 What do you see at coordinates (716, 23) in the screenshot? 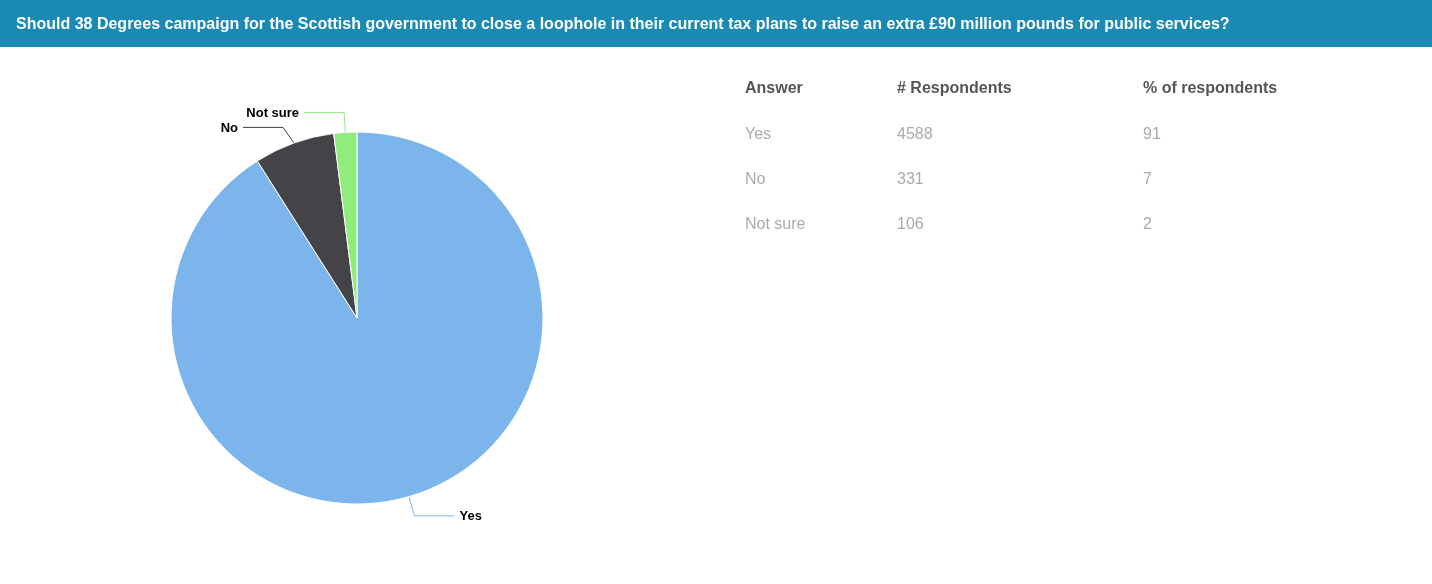
I see `text: Should 38 Degrees campaign for the Scottish government to close a loophole in their current tax plans to raise an extra £90 million pounds for public services?` at bounding box center [716, 23].